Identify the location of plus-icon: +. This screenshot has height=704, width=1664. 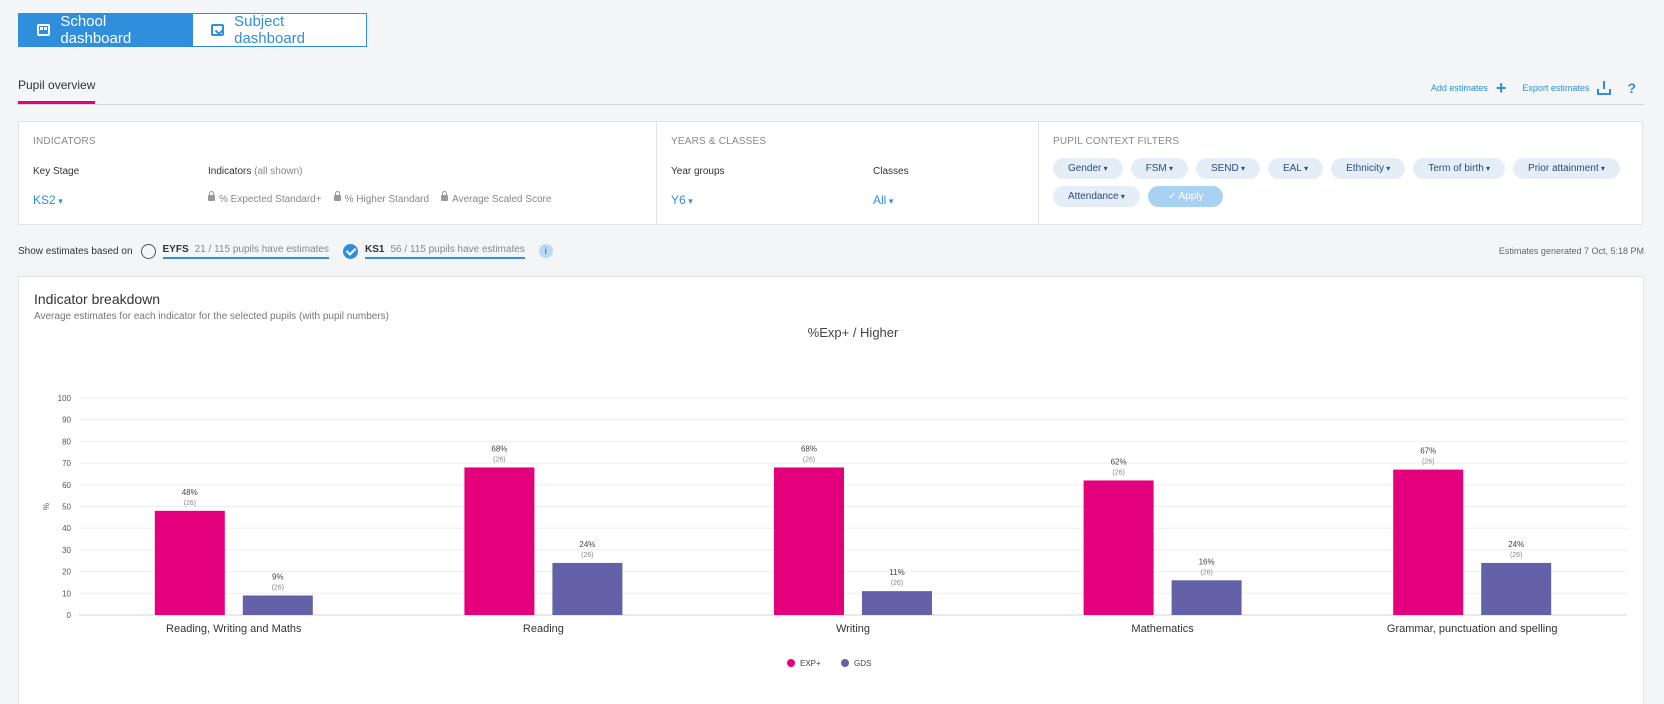
(1501, 88).